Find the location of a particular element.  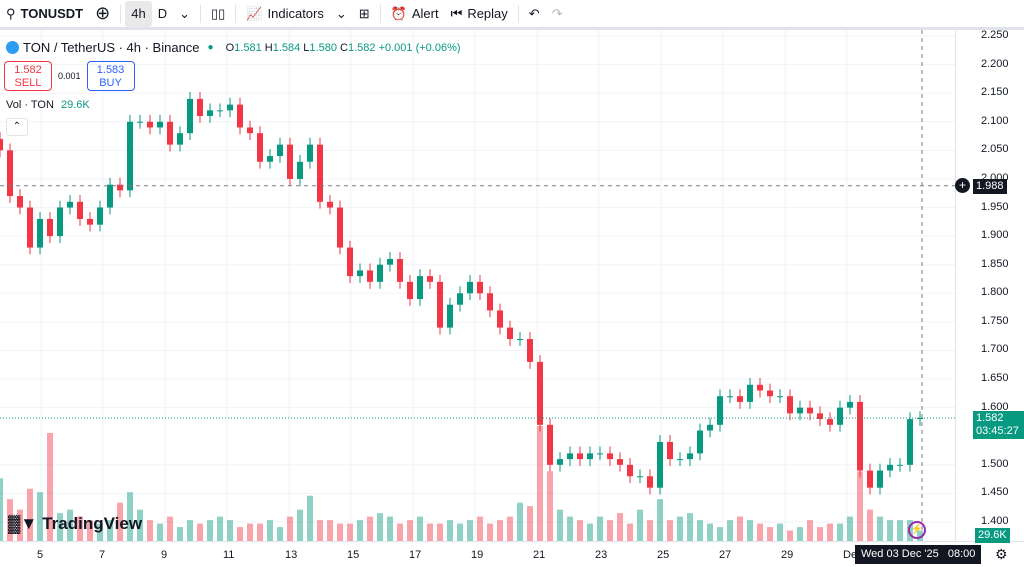

tradingview-logo: ▓▼ TradingView is located at coordinates (75, 523).